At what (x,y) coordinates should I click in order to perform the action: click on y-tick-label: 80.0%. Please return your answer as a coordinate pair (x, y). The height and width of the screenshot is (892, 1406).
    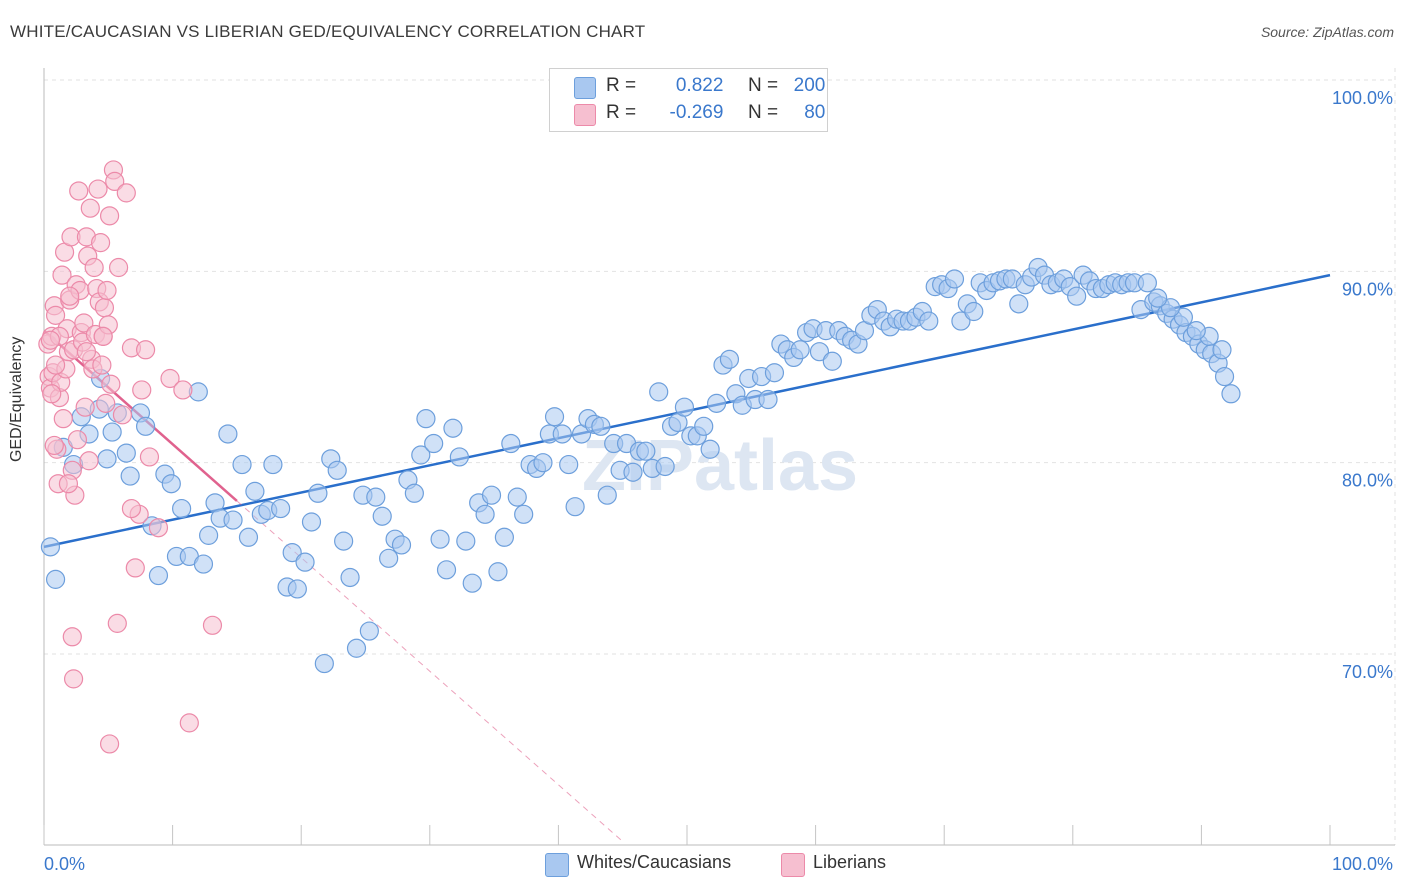
    Looking at the image, I should click on (1367, 481).